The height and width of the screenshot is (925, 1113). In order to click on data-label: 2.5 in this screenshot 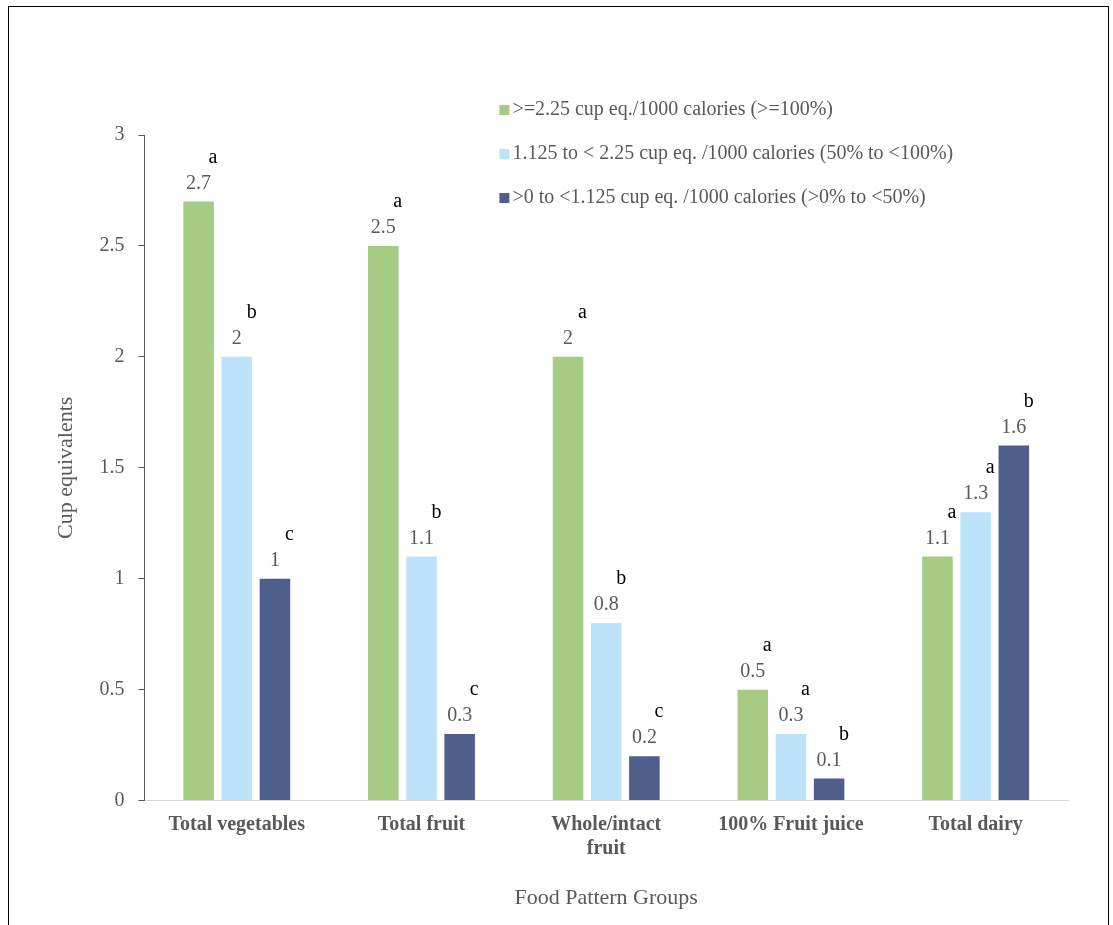, I will do `click(383, 226)`.